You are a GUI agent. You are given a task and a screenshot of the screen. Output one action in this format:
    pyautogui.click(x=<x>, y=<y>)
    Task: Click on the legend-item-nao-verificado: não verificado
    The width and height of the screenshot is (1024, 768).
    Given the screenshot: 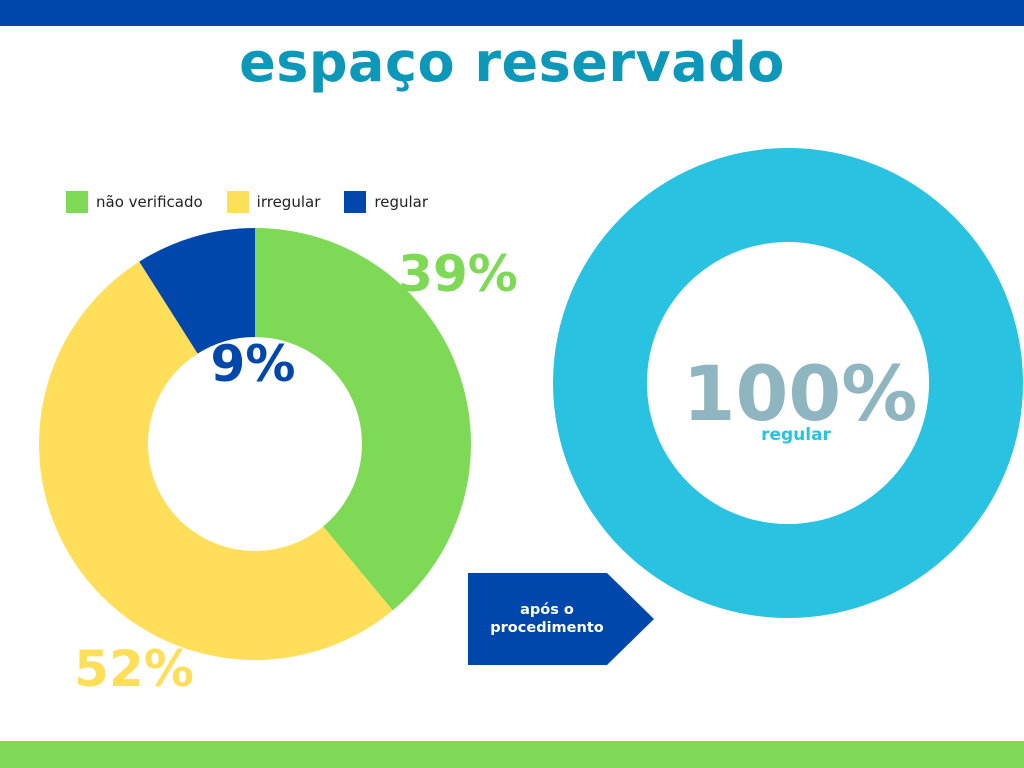 What is the action you would take?
    pyautogui.click(x=134, y=202)
    